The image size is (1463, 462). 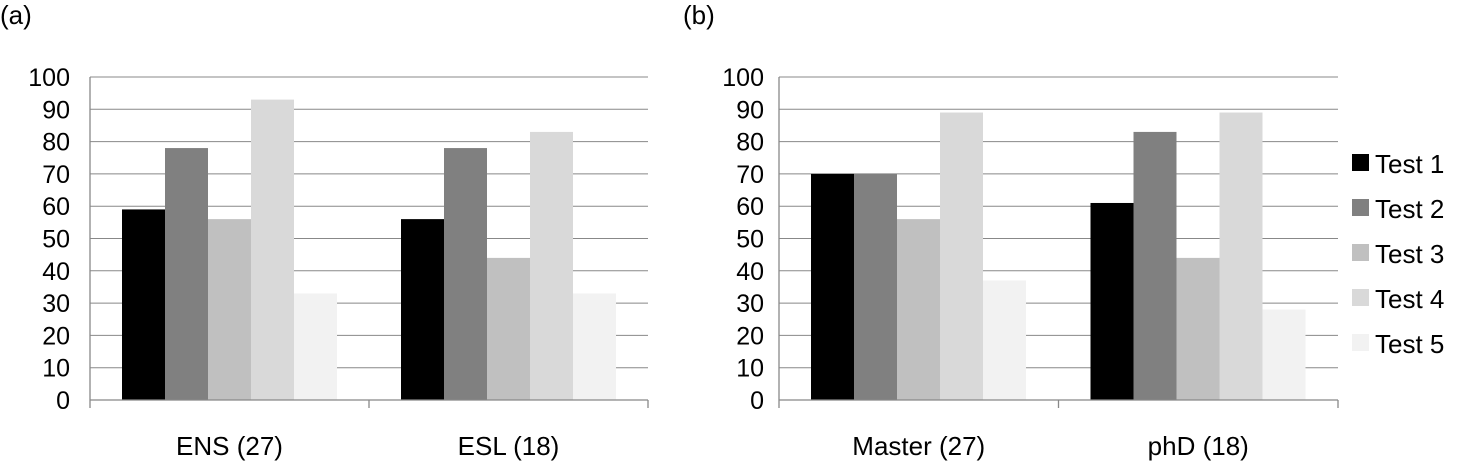 I want to click on legend: Test 1 Test 2 Test 3 Test 4 Test 5, so click(x=1398, y=254).